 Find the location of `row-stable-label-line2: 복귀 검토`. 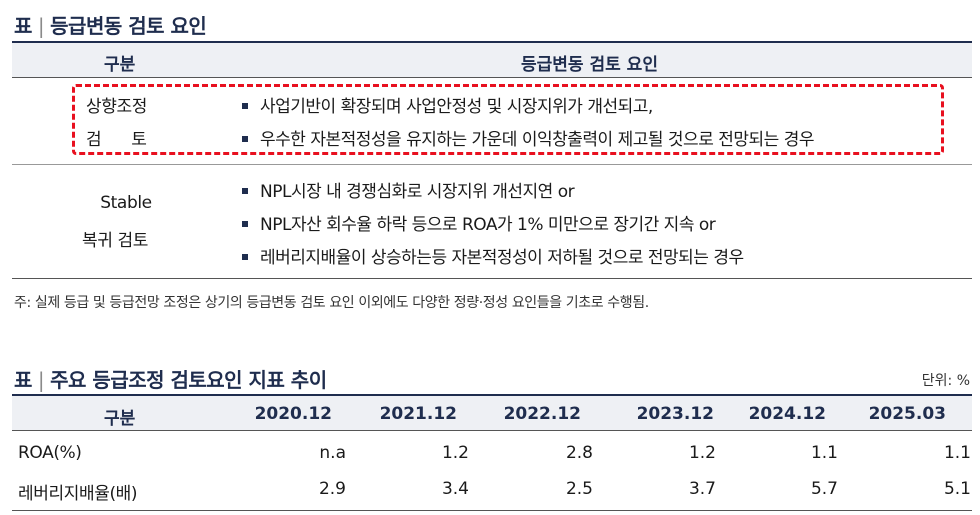

row-stable-label-line2: 복귀 검토 is located at coordinates (115, 241).